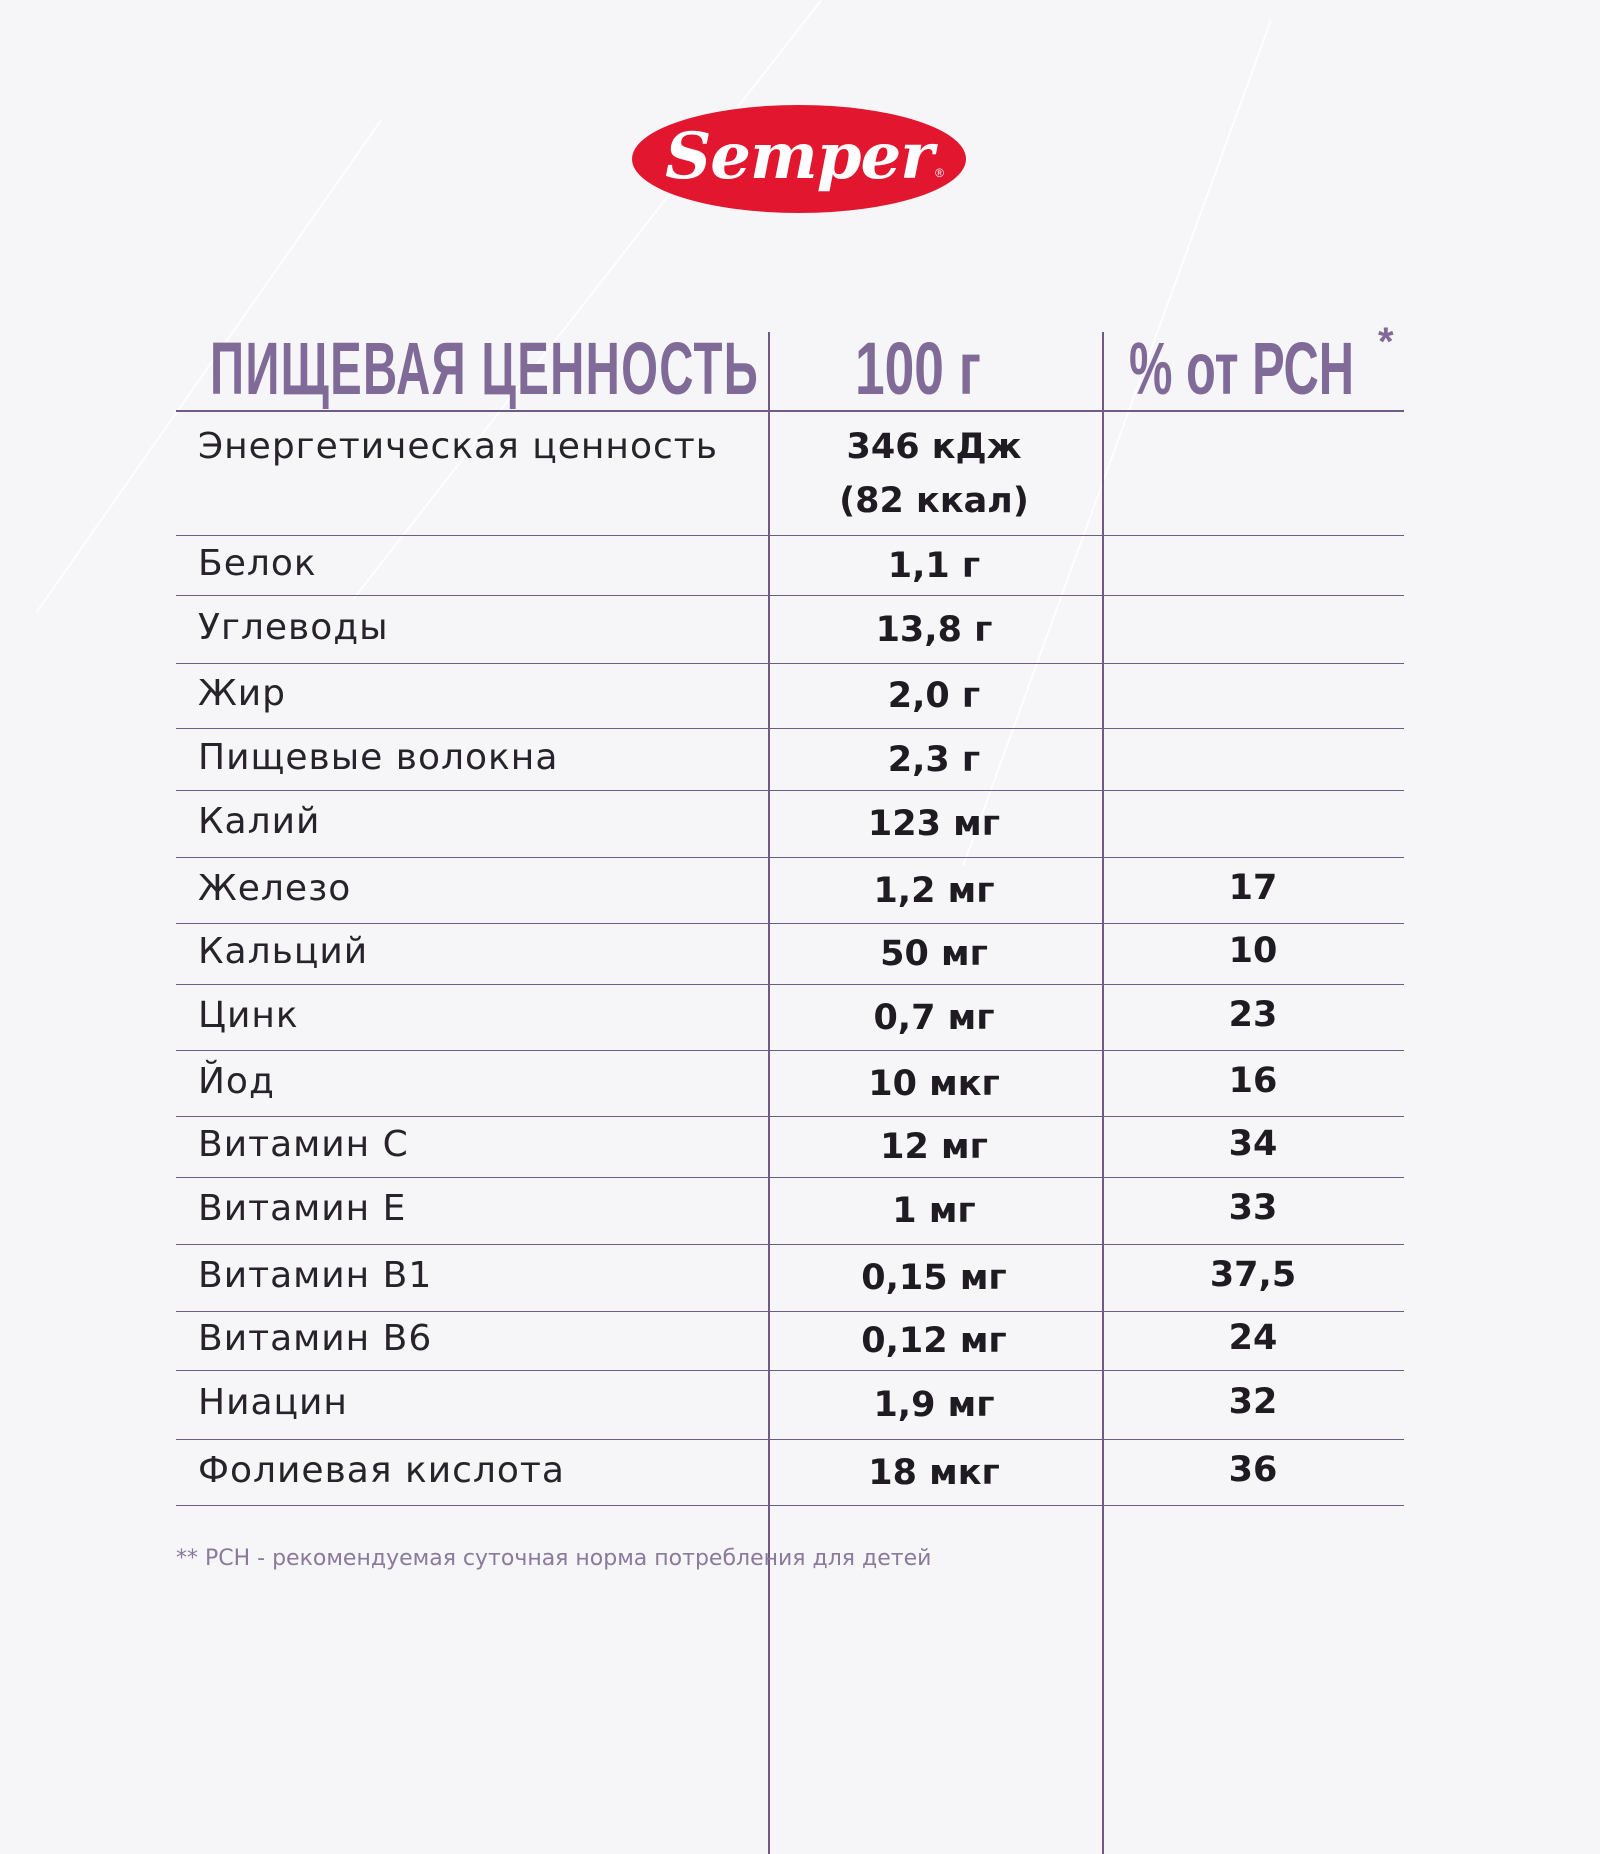 Image resolution: width=1600 pixels, height=1854 pixels. Describe the element at coordinates (257, 563) in the screenshot. I see `row-label: Белок` at that location.